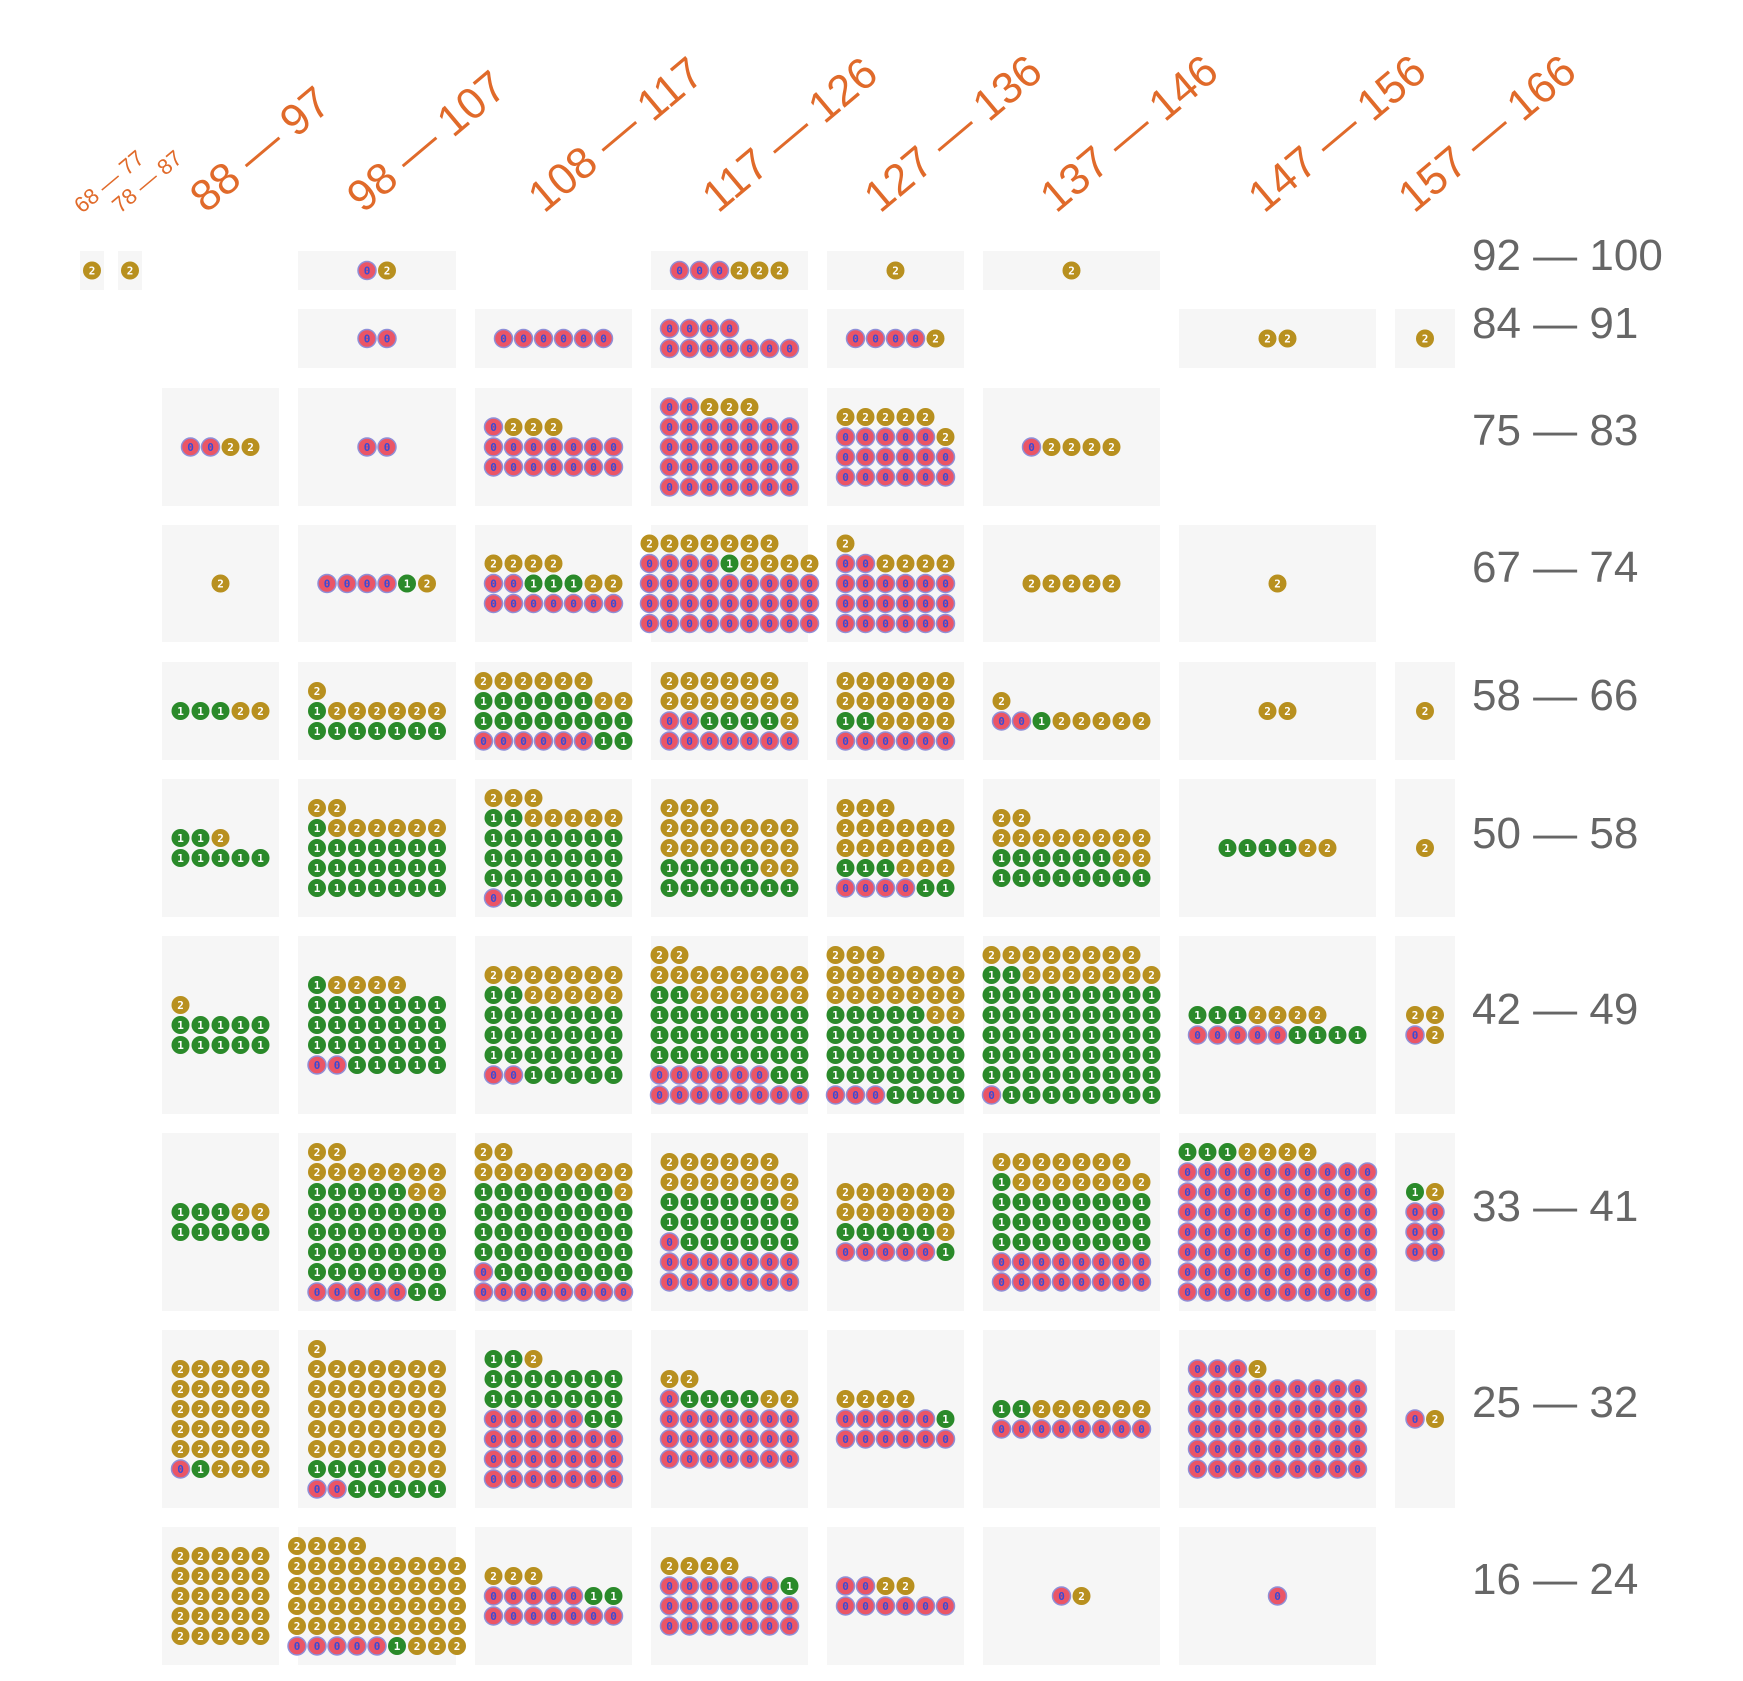 Image resolution: width=1743 pixels, height=1681 pixels. What do you see at coordinates (1041, 1282) in the screenshot?
I see `dot-7-7-2: 0` at bounding box center [1041, 1282].